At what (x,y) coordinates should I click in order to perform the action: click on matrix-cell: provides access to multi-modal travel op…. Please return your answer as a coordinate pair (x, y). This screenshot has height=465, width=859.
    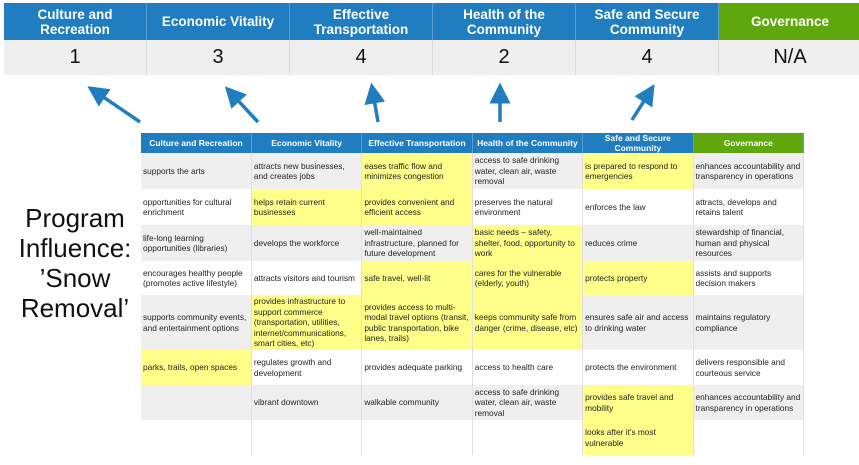
    Looking at the image, I should click on (417, 322).